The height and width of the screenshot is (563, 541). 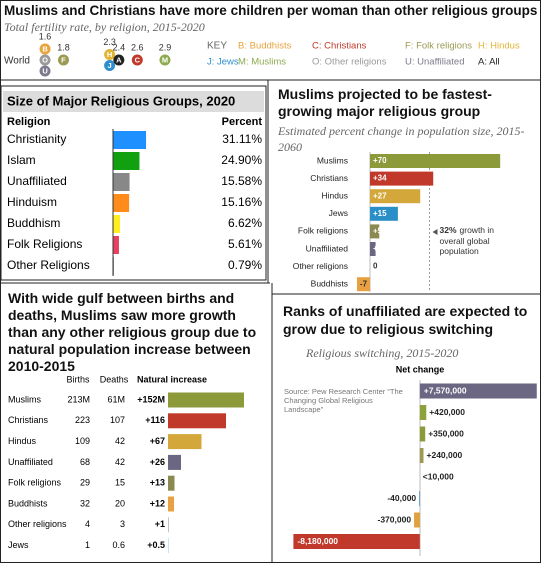 I want to click on row-label: Christianity, so click(x=36, y=139).